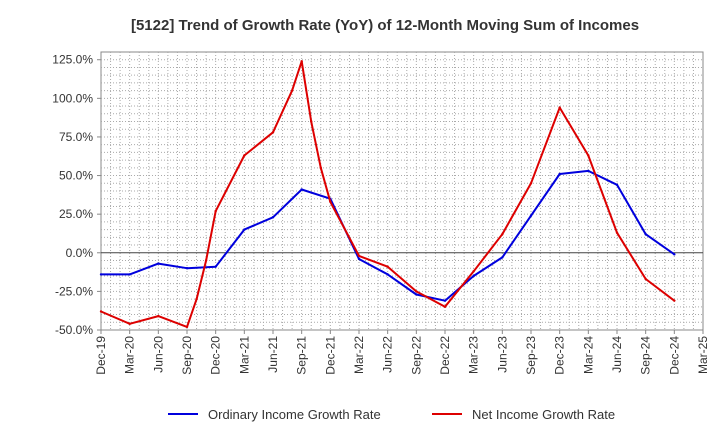  Describe the element at coordinates (330, 355) in the screenshot. I see `x-tick-label: Dec-21` at that location.